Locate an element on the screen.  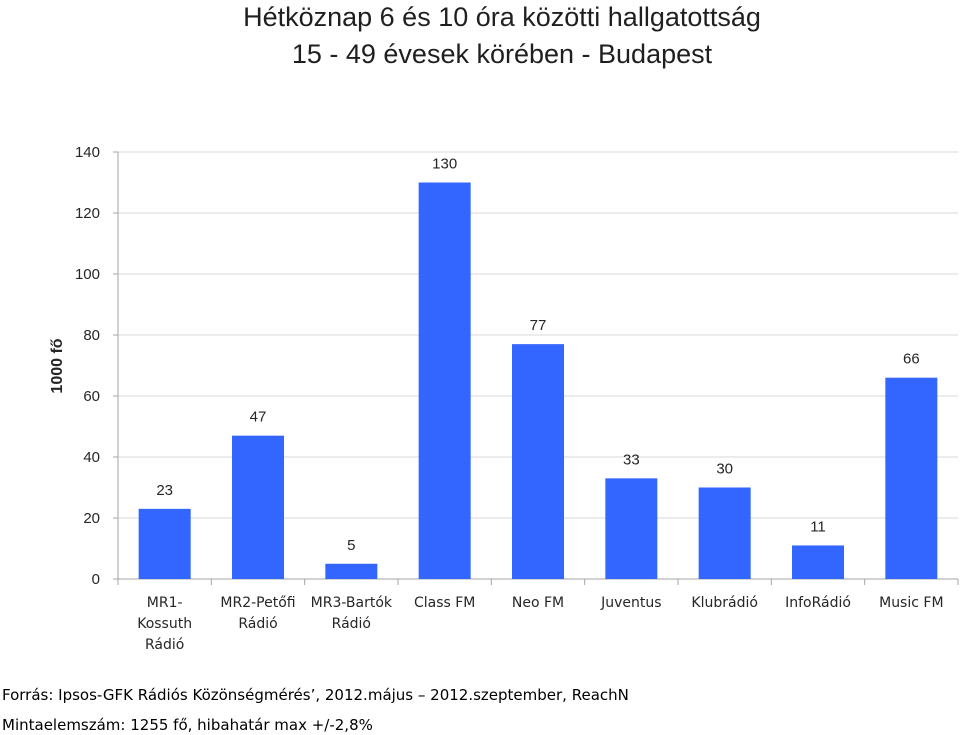
x-tick-label-line: MR1- is located at coordinates (165, 603).